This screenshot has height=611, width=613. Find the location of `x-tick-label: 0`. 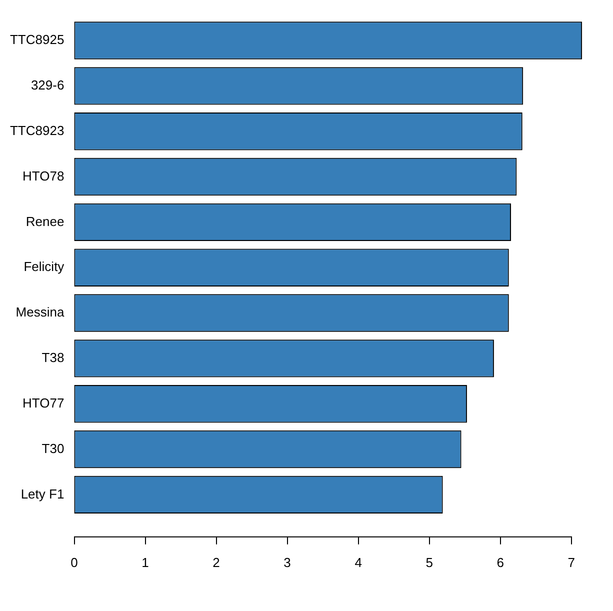

x-tick-label: 0 is located at coordinates (74, 562).